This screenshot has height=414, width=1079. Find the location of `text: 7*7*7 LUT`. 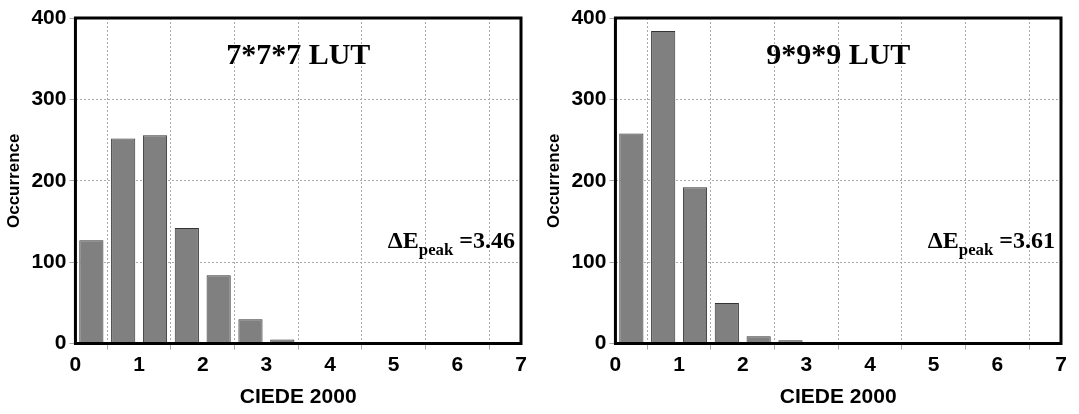

text: 7*7*7 LUT is located at coordinates (298, 53).